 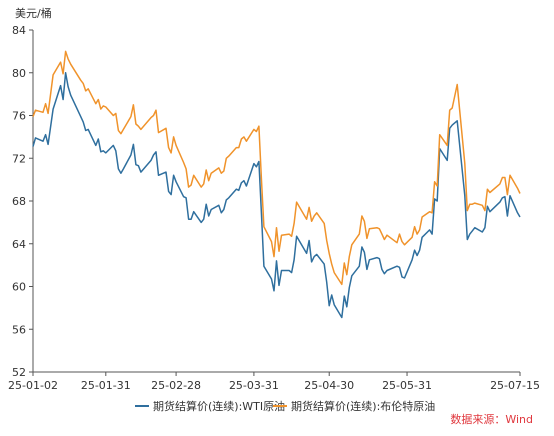 What do you see at coordinates (19, 372) in the screenshot?
I see `y-tick-label: 52` at bounding box center [19, 372].